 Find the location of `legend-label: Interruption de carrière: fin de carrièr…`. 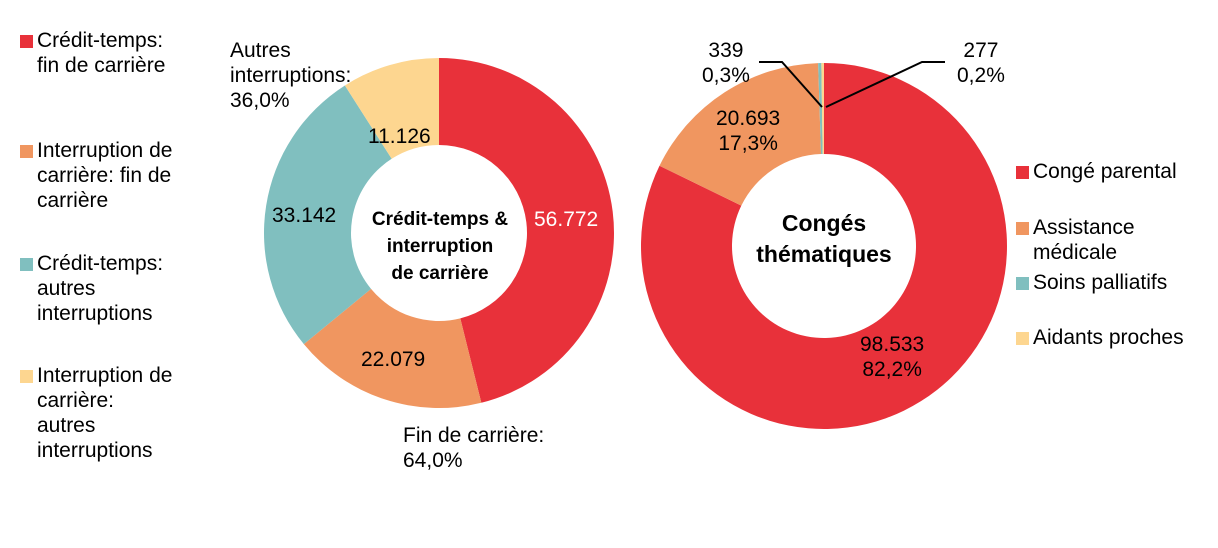

legend-label: Interruption de carrière: fin de carrièr… is located at coordinates (105, 175).